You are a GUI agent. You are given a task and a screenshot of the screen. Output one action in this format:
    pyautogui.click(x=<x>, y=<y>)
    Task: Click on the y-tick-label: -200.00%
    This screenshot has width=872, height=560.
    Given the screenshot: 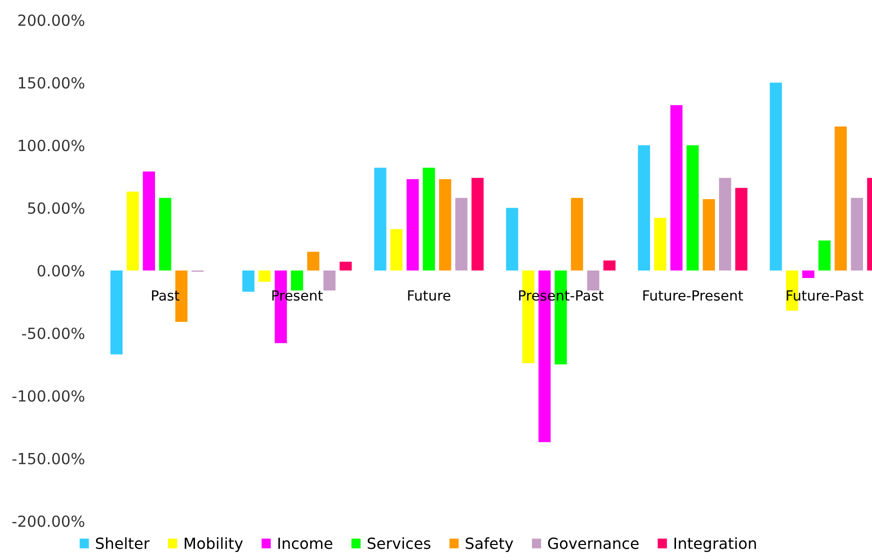 What is the action you would take?
    pyautogui.click(x=48, y=521)
    